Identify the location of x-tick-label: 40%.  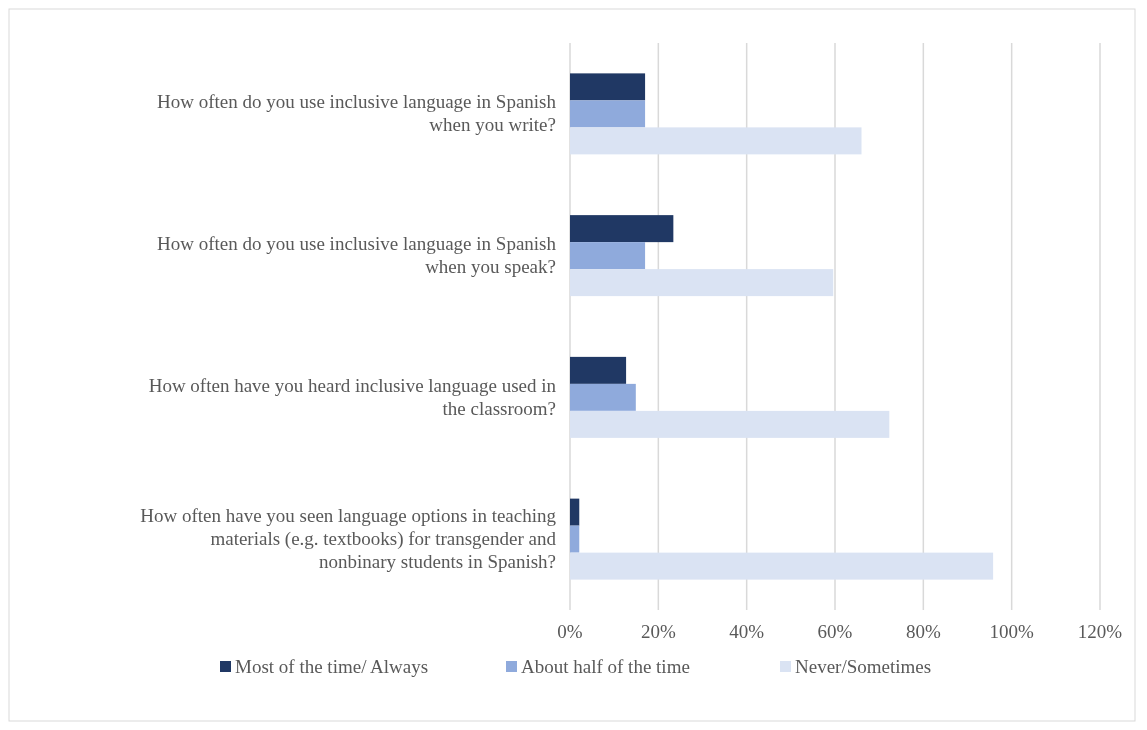
(747, 631).